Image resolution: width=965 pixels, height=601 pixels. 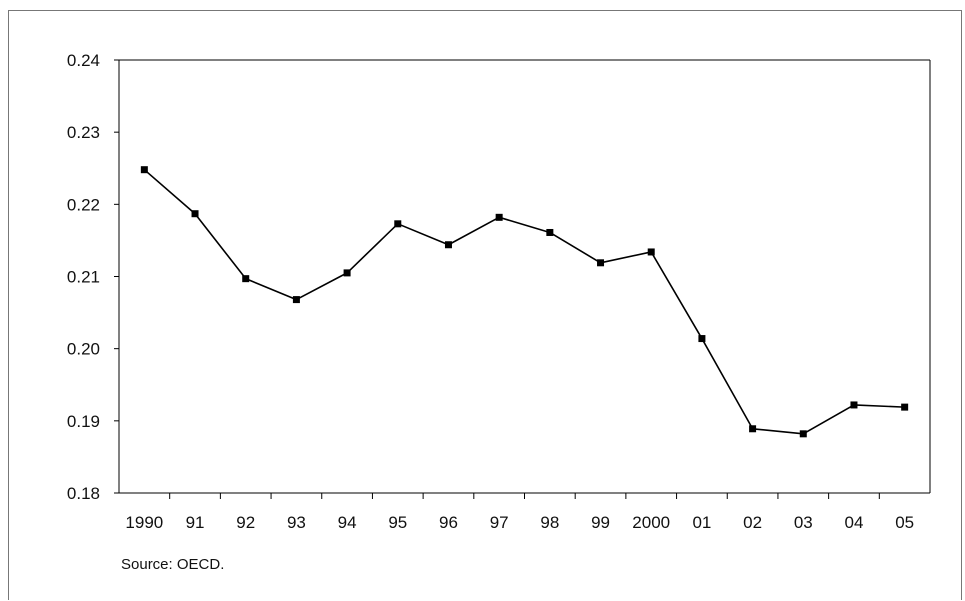 I want to click on y-tick-label: 0.21, so click(x=83, y=277).